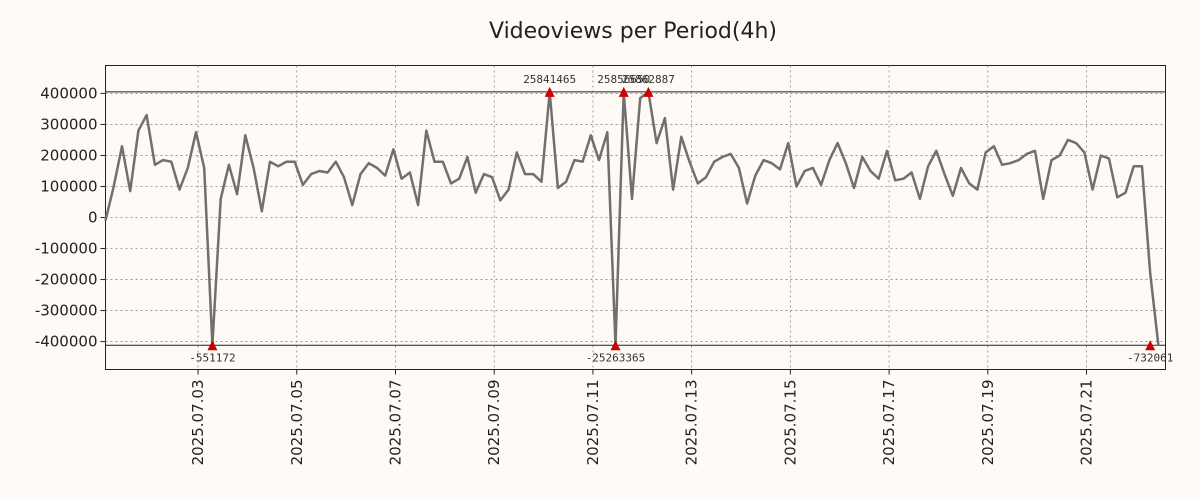  What do you see at coordinates (68, 155) in the screenshot?
I see `y-tick-label: 200000` at bounding box center [68, 155].